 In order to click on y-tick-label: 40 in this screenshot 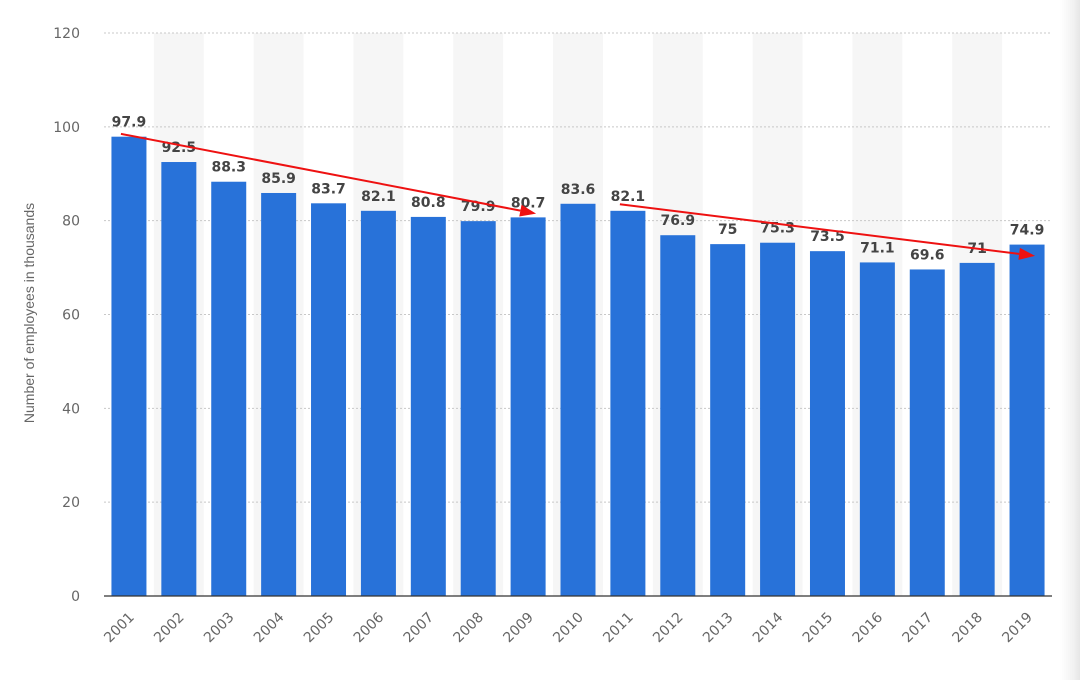, I will do `click(71, 409)`.